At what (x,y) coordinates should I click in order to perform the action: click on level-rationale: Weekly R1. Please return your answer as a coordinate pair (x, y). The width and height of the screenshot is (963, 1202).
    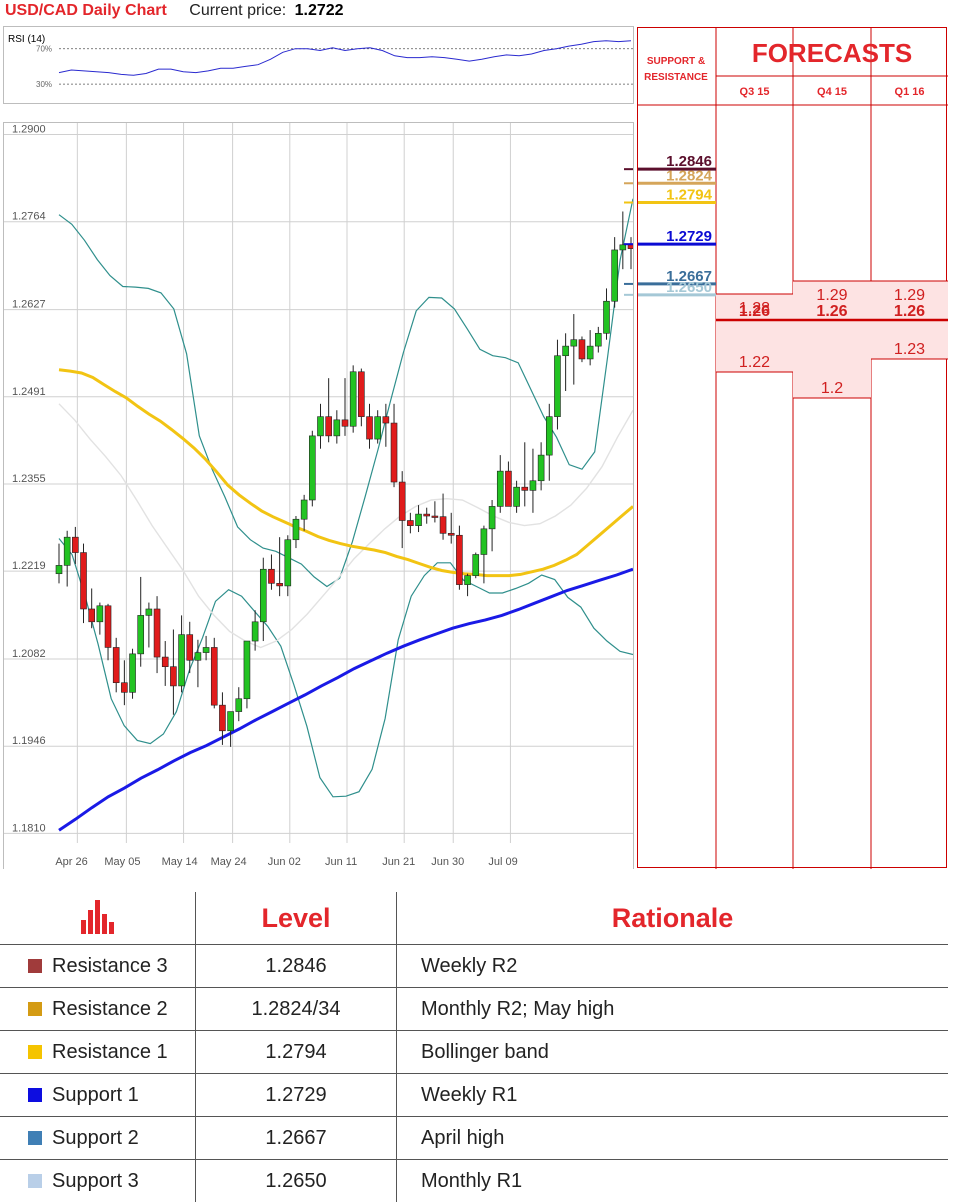
    Looking at the image, I should click on (673, 1095).